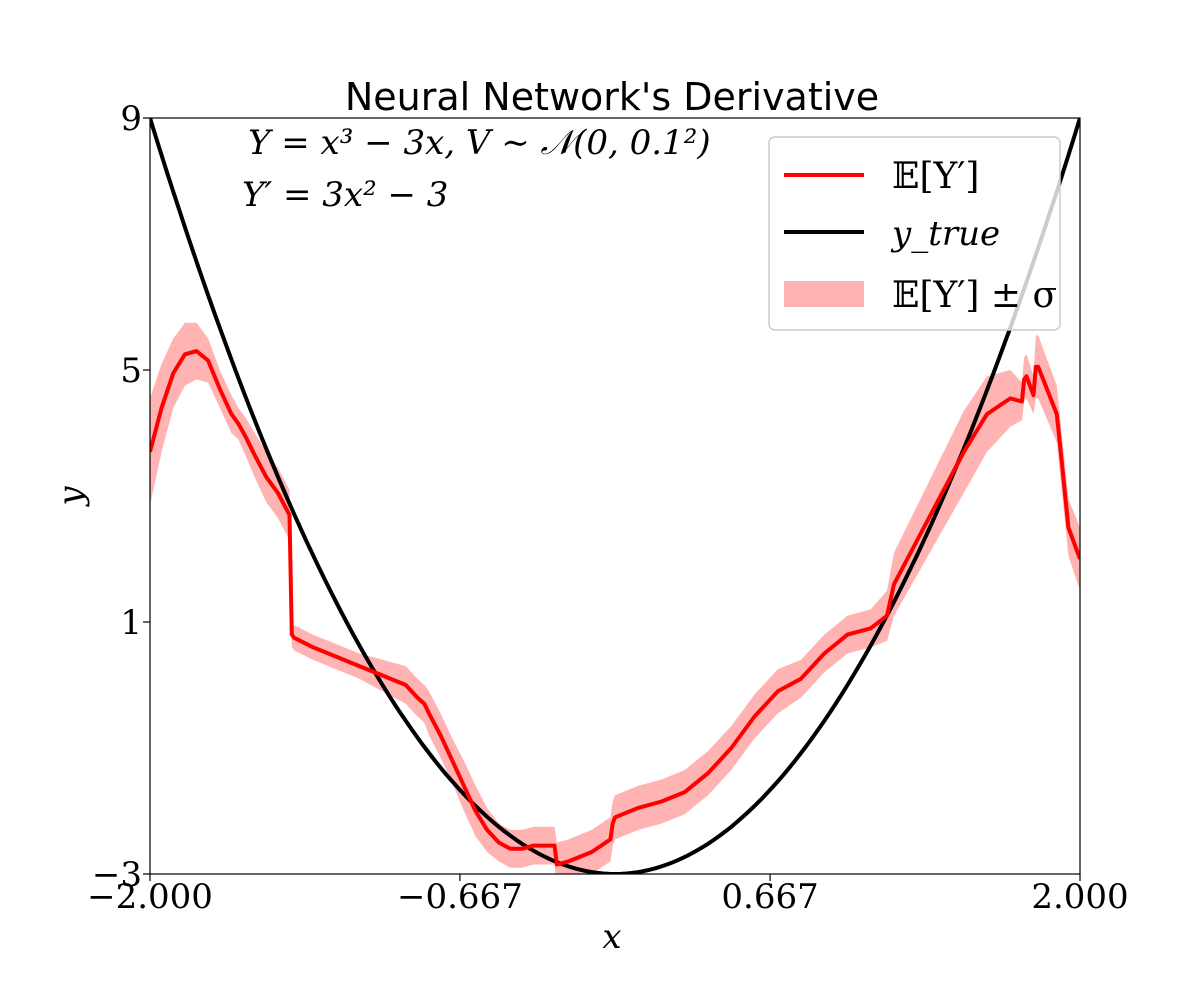  What do you see at coordinates (612, 97) in the screenshot?
I see `chart-title: Neural Network's Derivative` at bounding box center [612, 97].